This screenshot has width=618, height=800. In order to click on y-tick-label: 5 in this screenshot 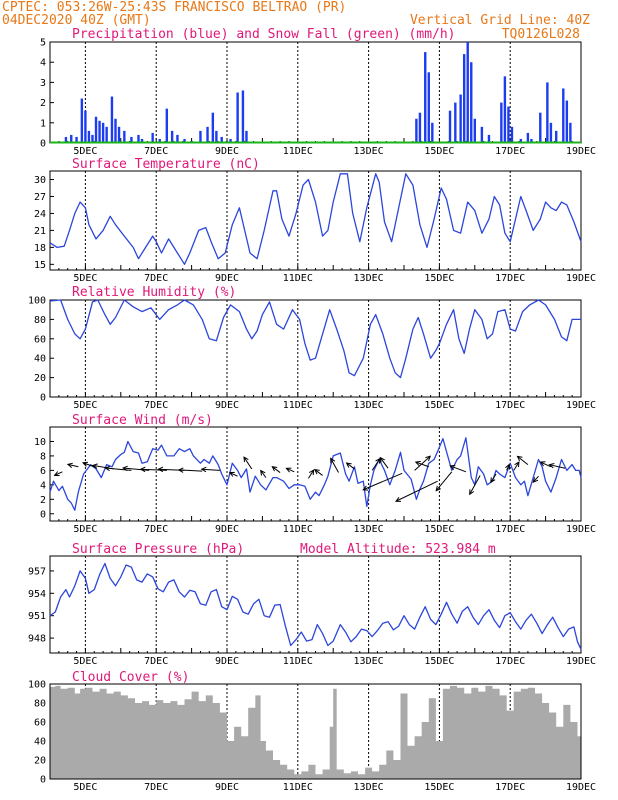, I will do `click(43, 43)`.